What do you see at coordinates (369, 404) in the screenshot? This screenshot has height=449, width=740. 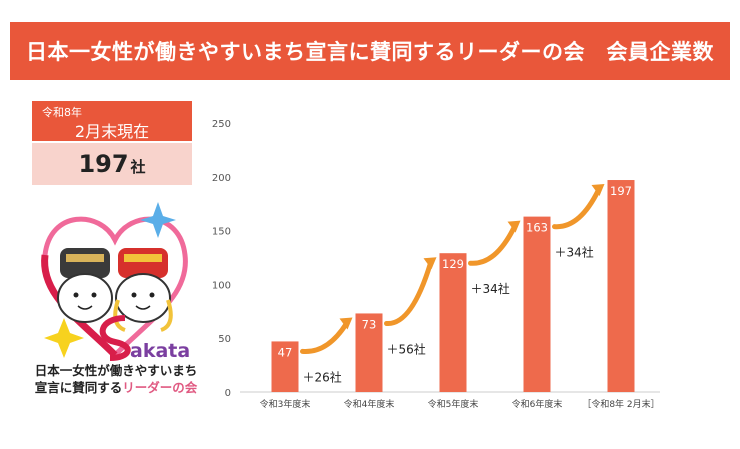 I see `x-tick-label: 令和4年度末` at bounding box center [369, 404].